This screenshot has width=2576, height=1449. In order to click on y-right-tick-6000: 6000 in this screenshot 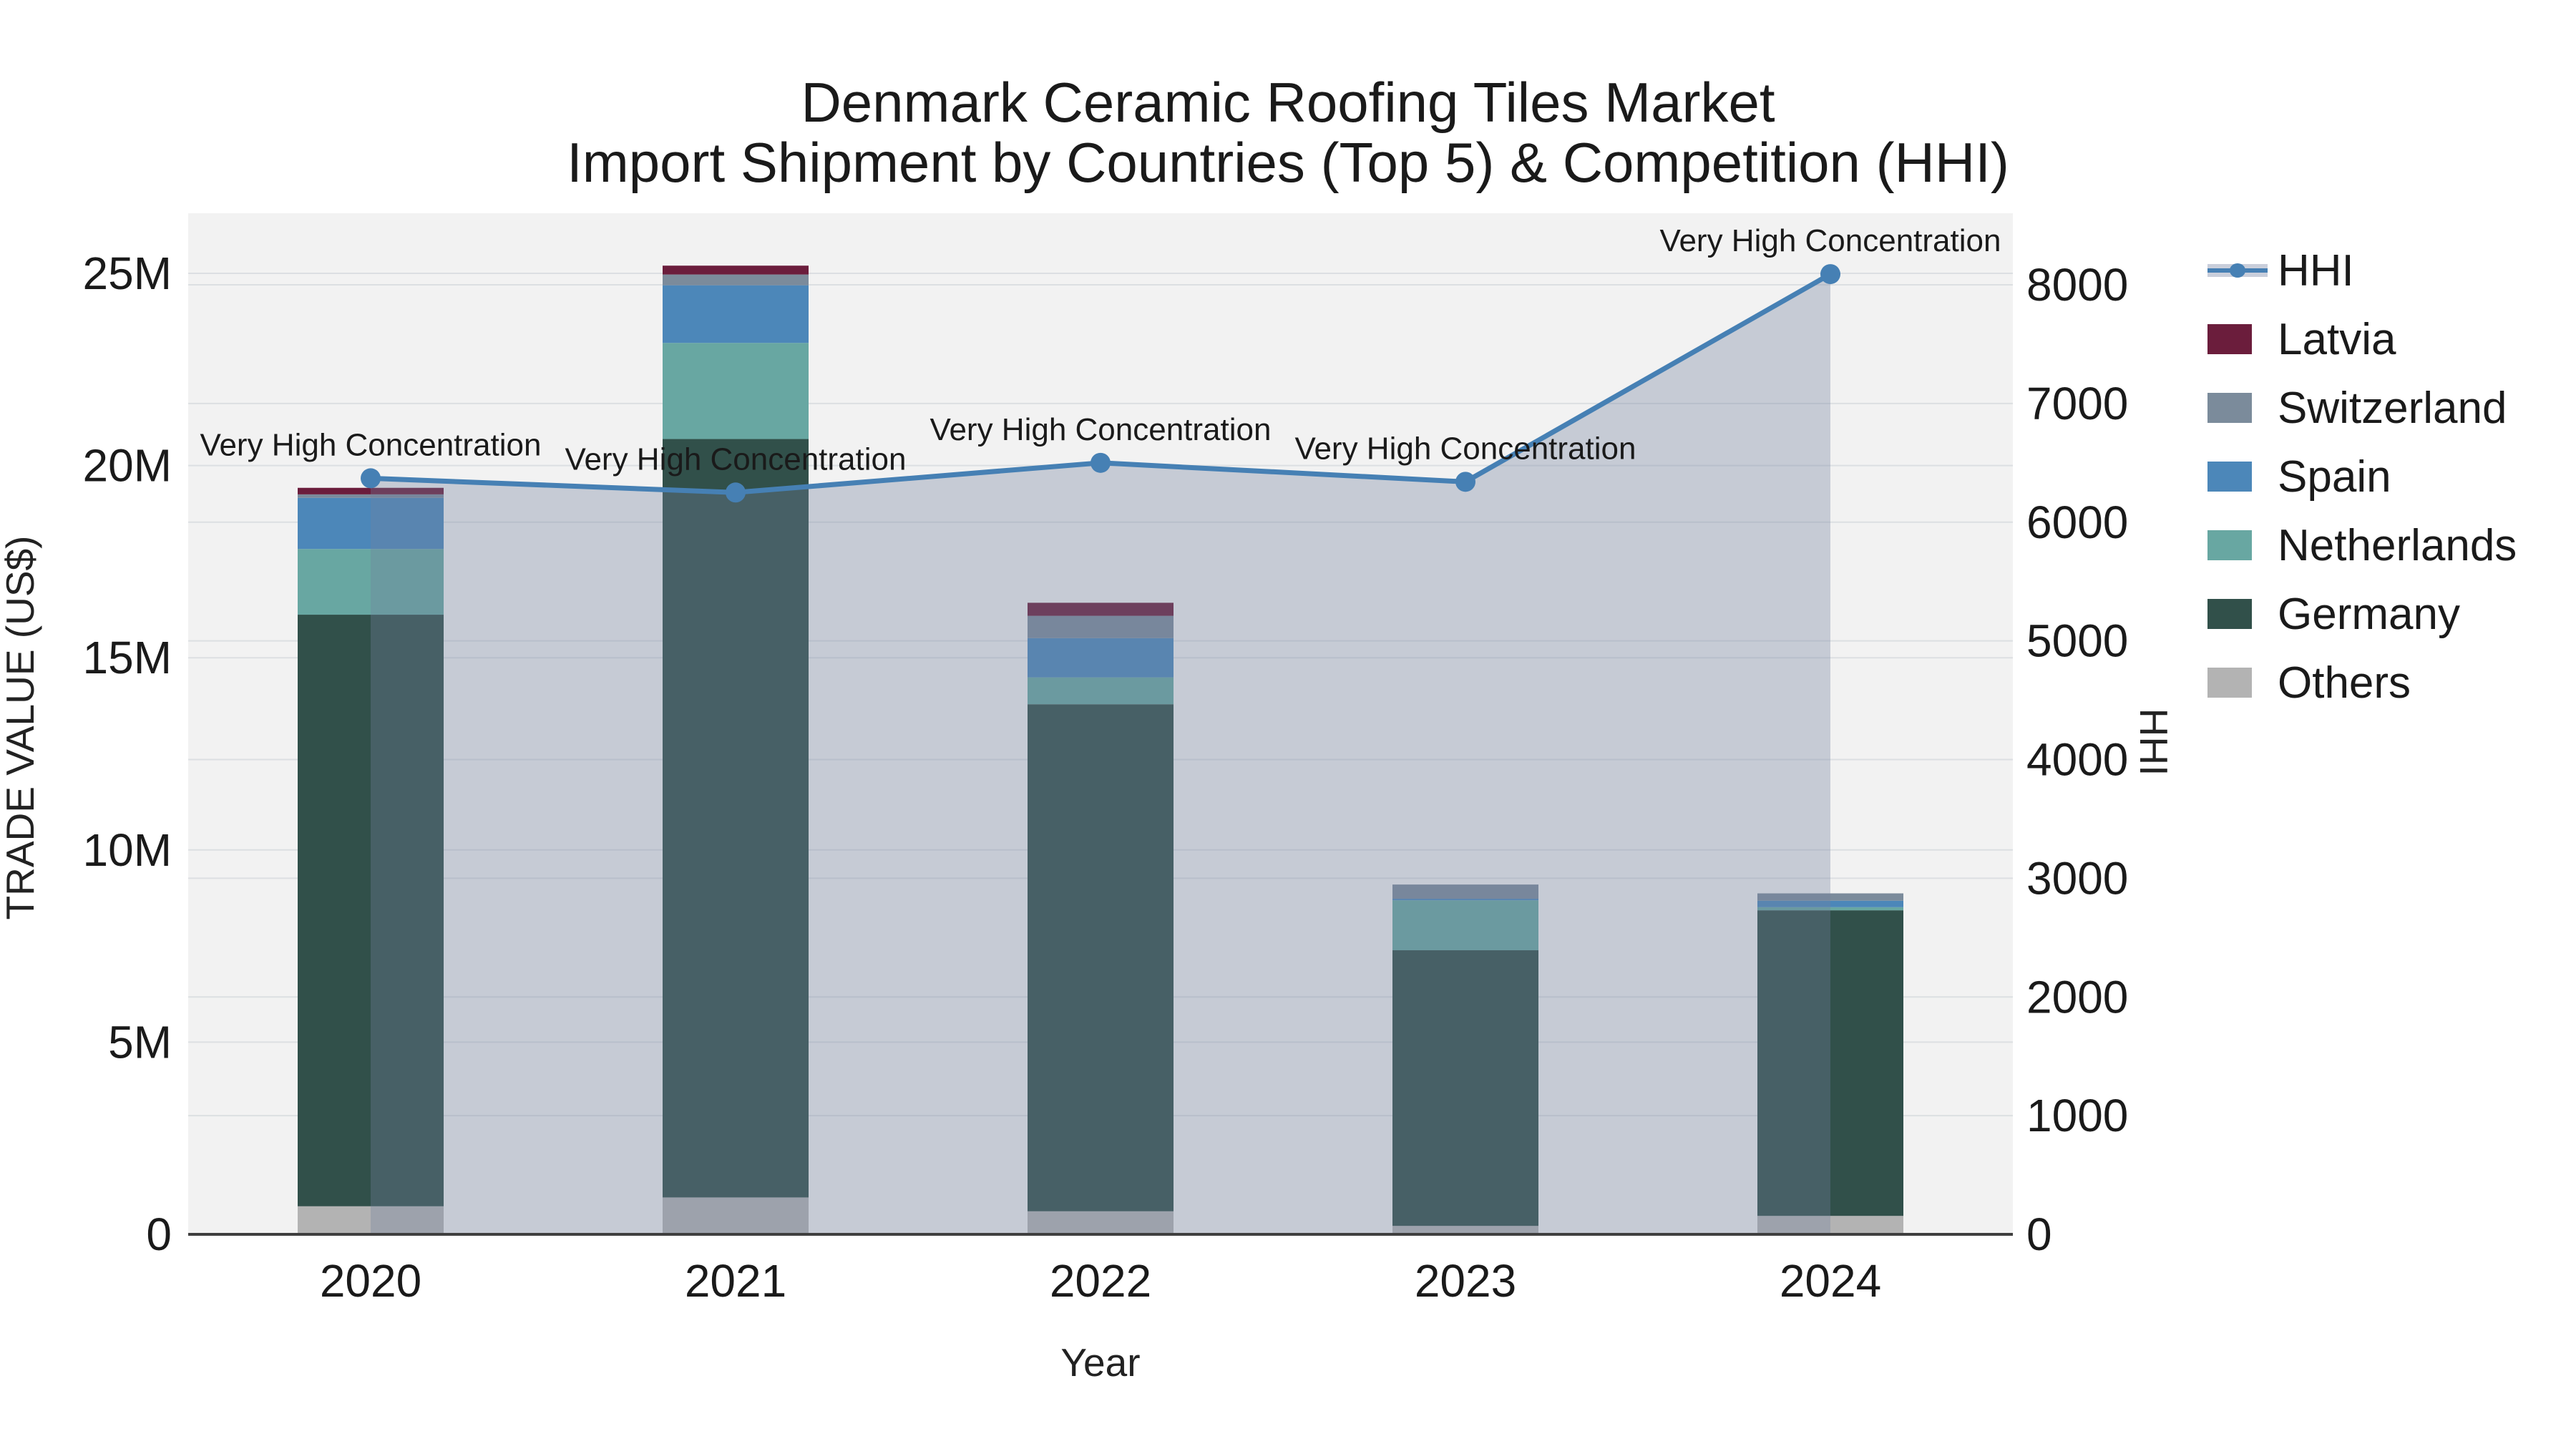, I will do `click(2077, 522)`.